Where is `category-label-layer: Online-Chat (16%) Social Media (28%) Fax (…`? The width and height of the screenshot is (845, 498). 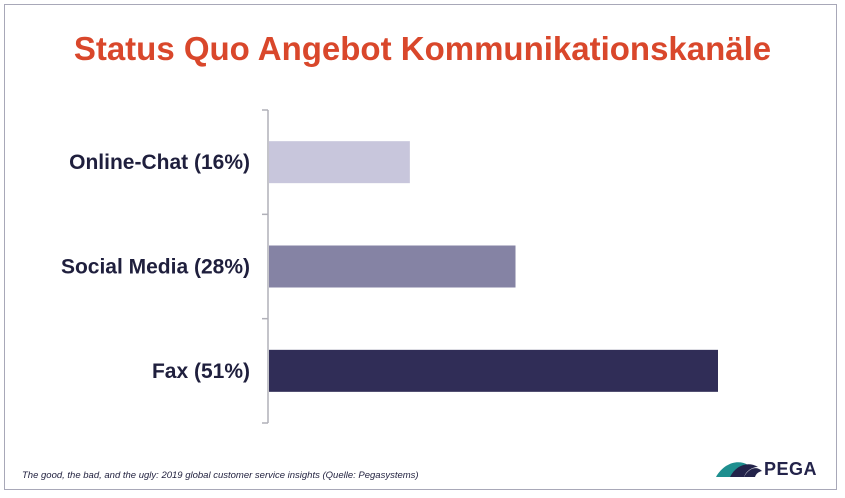 category-label-layer: Online-Chat (16%) Social Media (28%) Fax (… is located at coordinates (155, 267).